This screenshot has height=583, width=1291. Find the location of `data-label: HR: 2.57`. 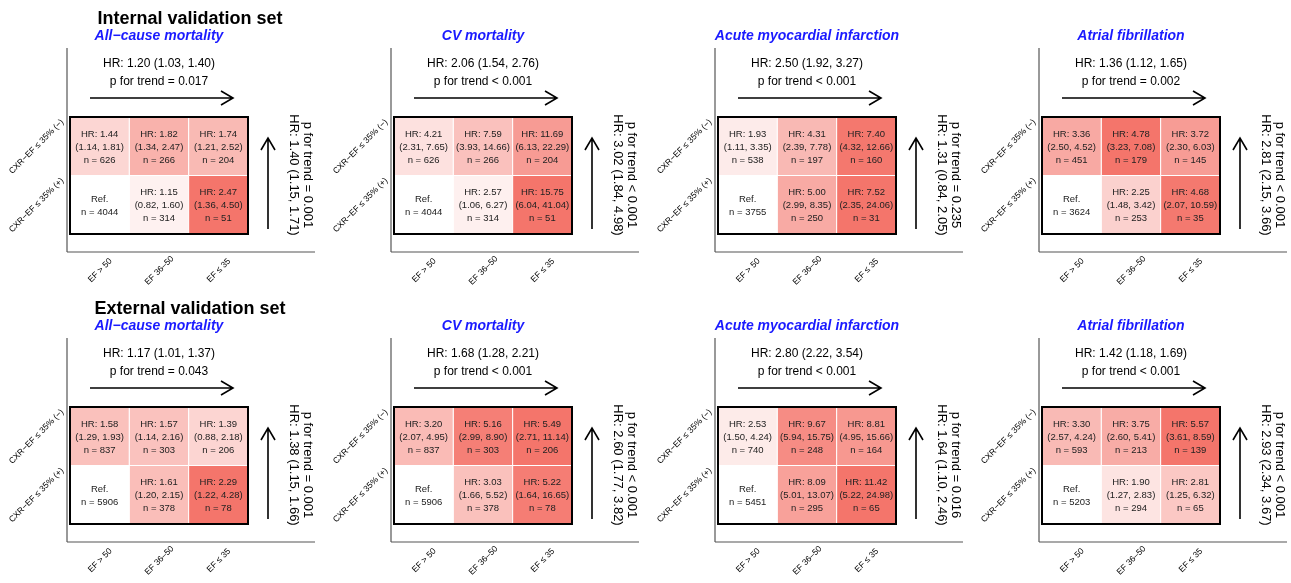

data-label: HR: 2.57 is located at coordinates (483, 192).